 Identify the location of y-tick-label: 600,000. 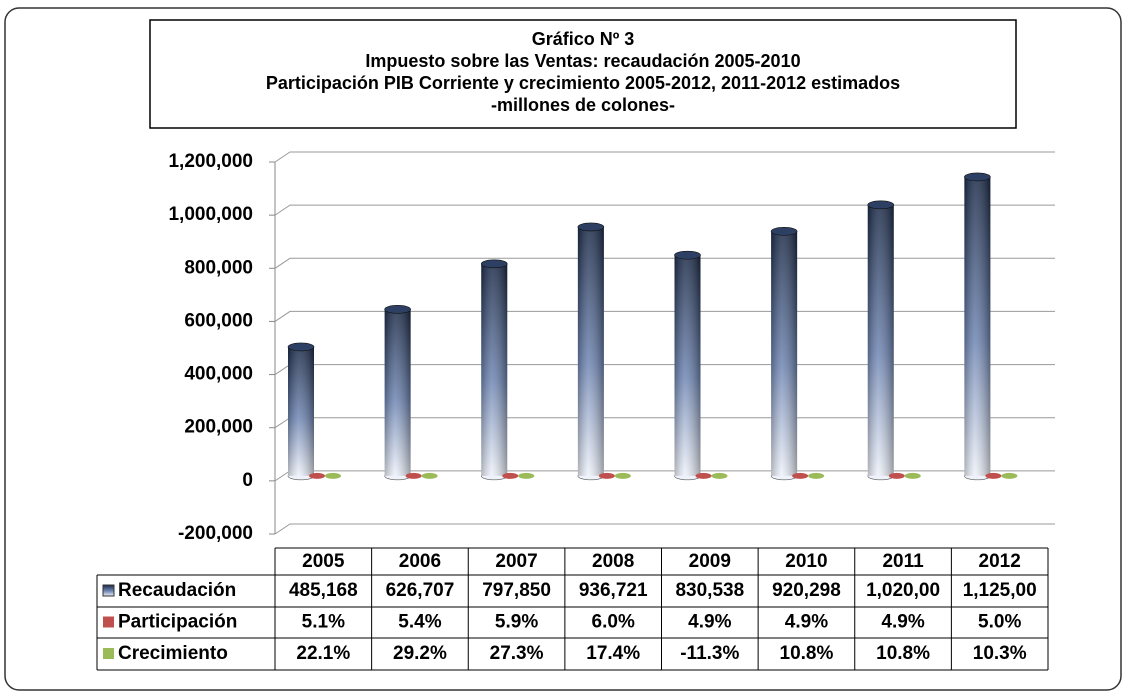
(218, 320).